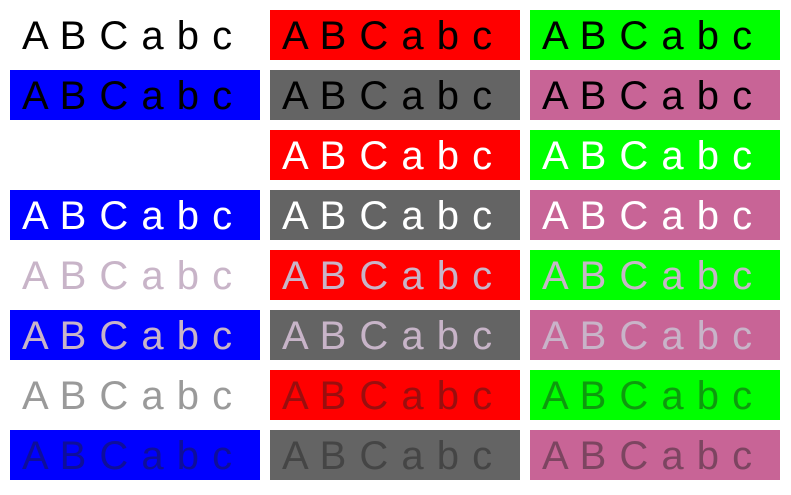  Describe the element at coordinates (655, 275) in the screenshot. I see `text-sample-r4-c2: A B C a b c` at that location.